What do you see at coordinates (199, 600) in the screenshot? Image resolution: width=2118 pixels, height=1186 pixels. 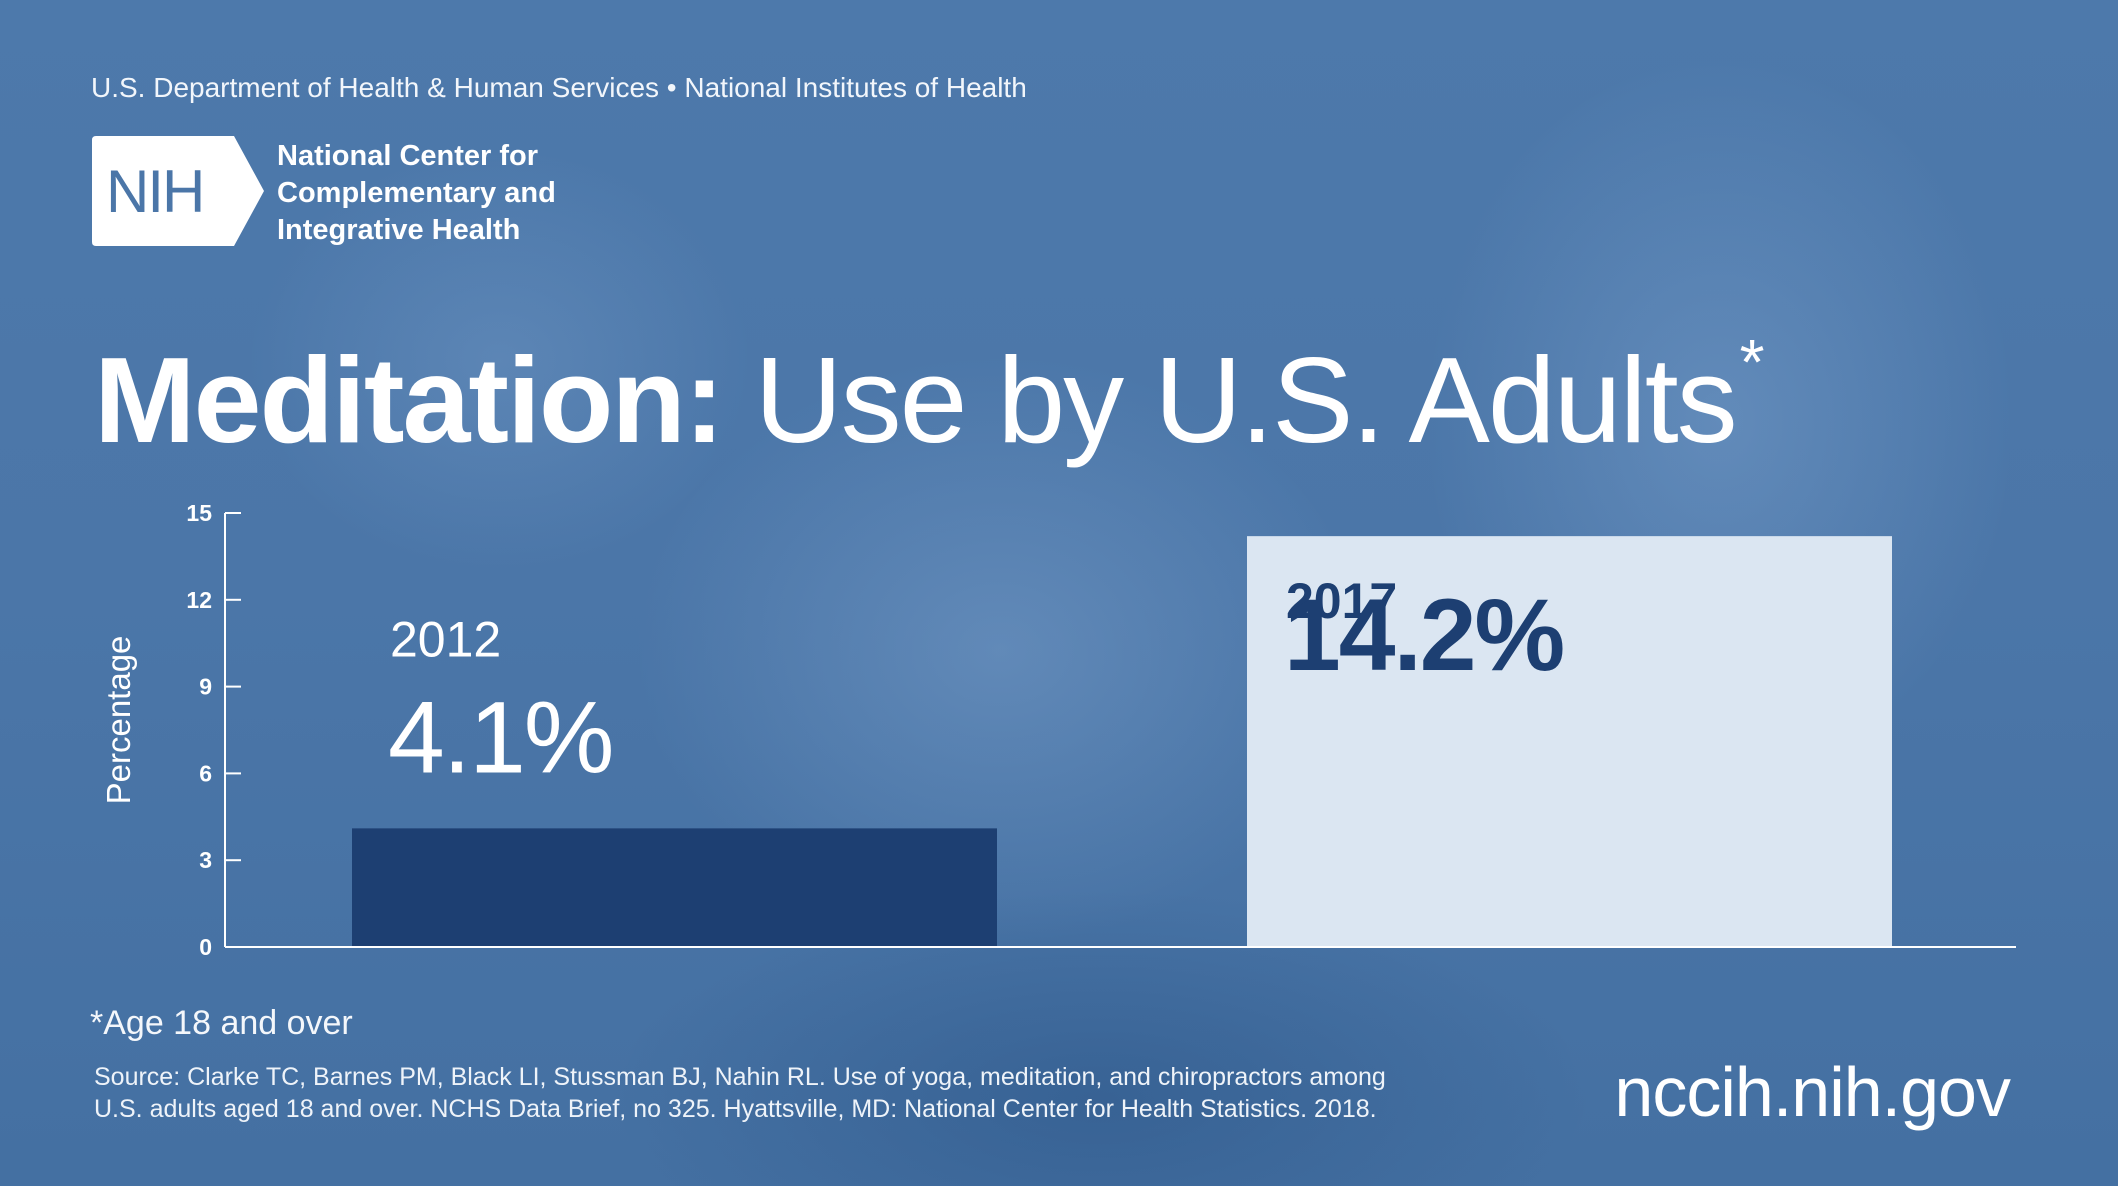 I see `y-tick-label: 12` at bounding box center [199, 600].